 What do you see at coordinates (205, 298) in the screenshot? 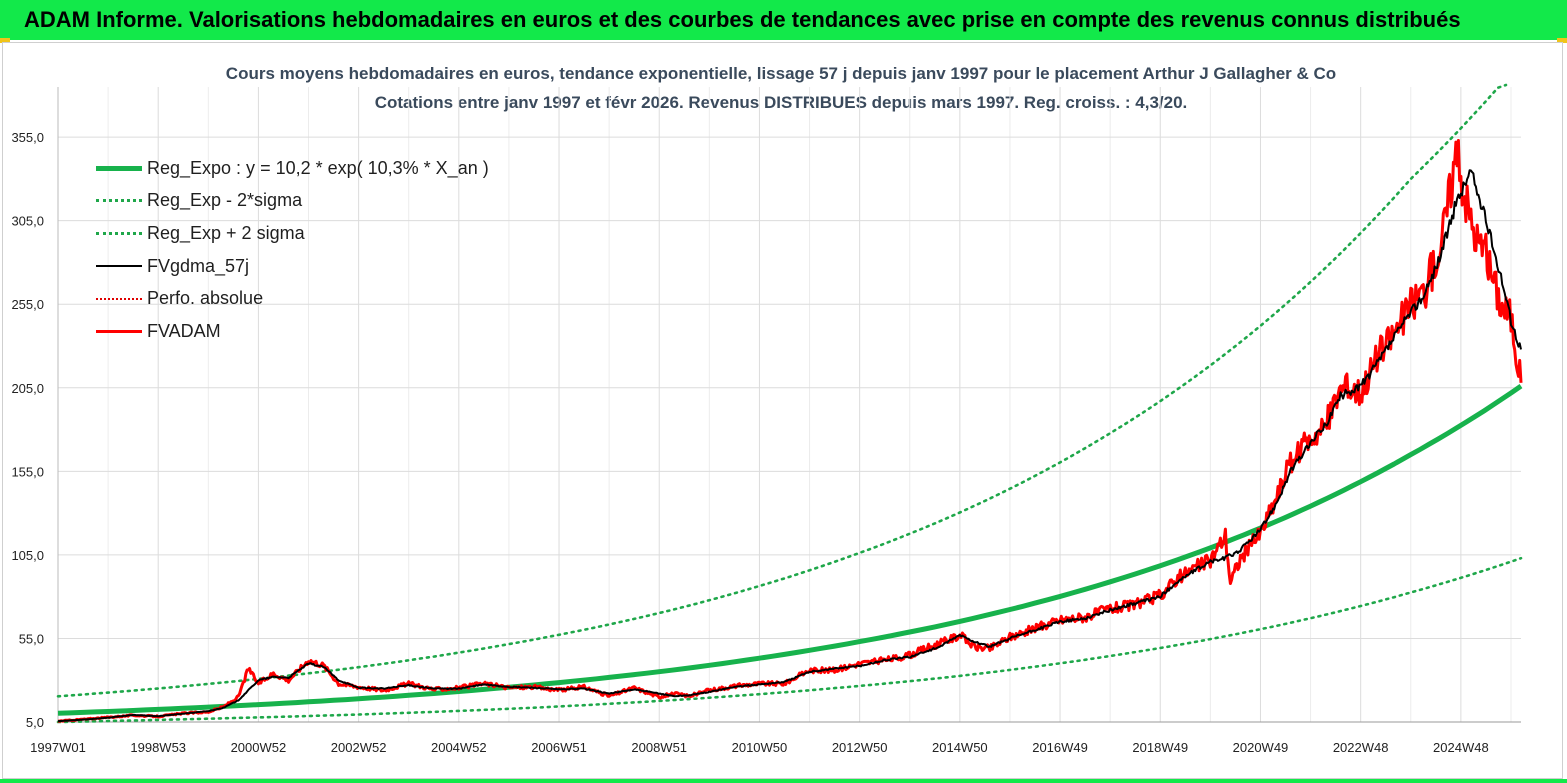
I see `legend-label: Perfo. absolue` at bounding box center [205, 298].